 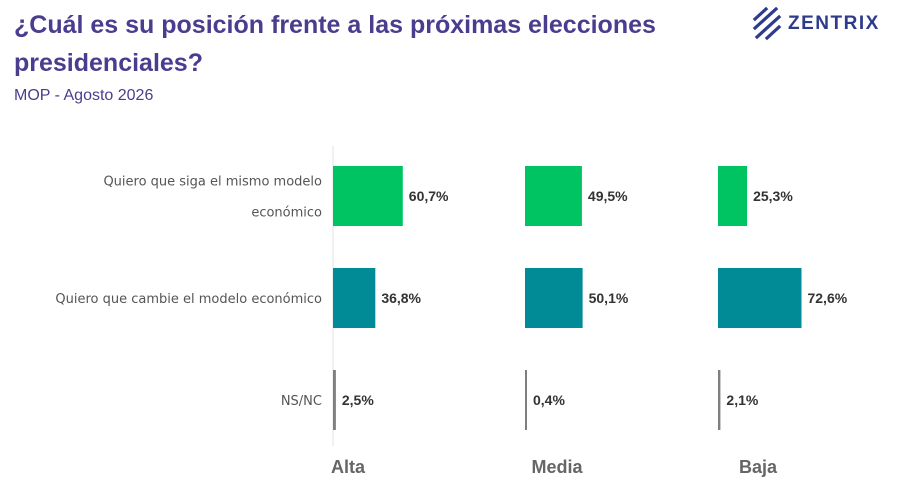 What do you see at coordinates (429, 196) in the screenshot?
I see `data-label: 60,7%` at bounding box center [429, 196].